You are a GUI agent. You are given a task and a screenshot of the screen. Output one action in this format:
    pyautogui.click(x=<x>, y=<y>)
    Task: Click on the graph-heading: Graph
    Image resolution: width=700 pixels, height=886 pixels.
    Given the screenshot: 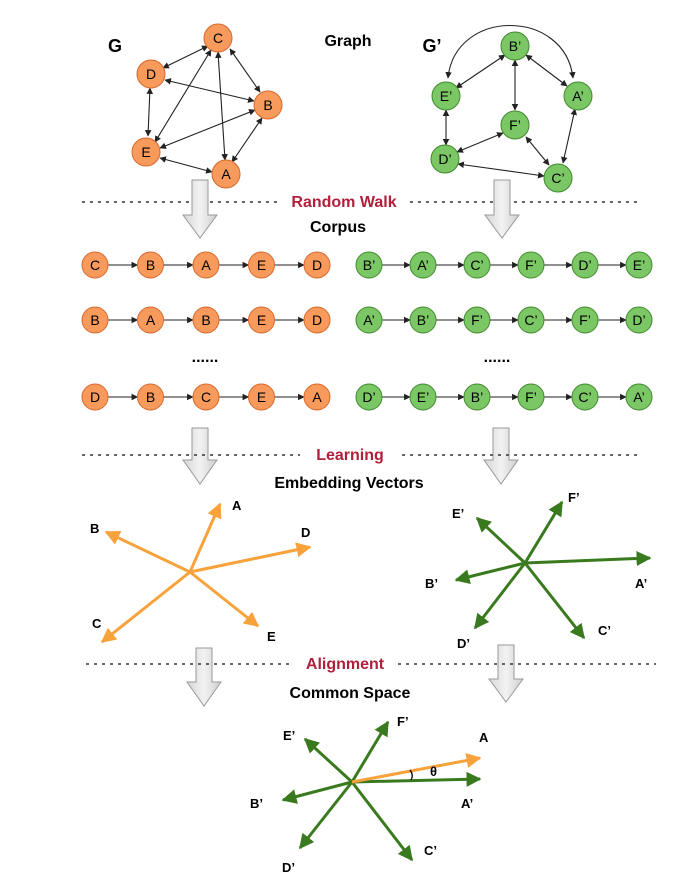 What is the action you would take?
    pyautogui.click(x=347, y=41)
    